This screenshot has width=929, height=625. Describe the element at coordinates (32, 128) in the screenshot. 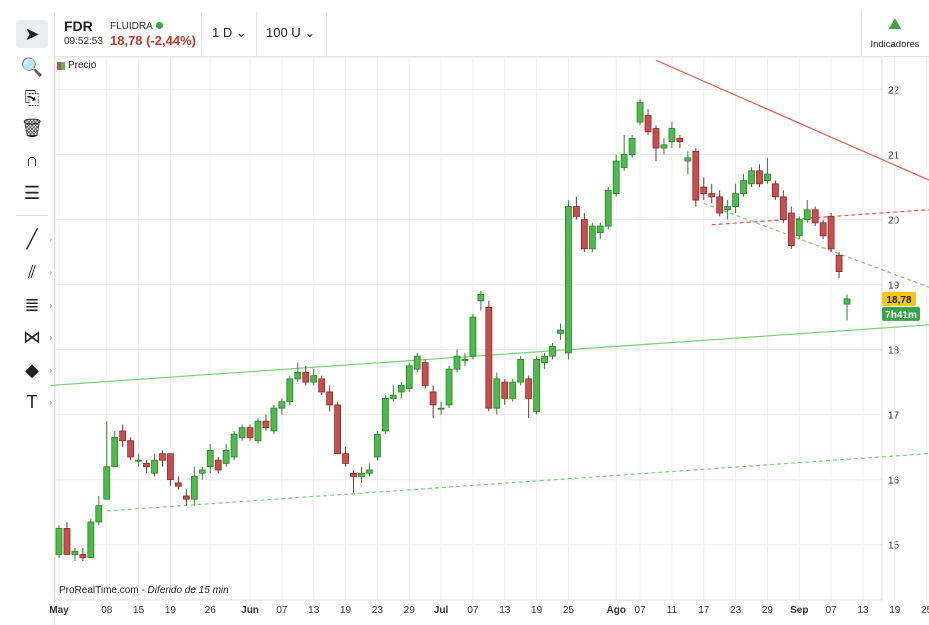

I see `trash-tool: 🗑` at that location.